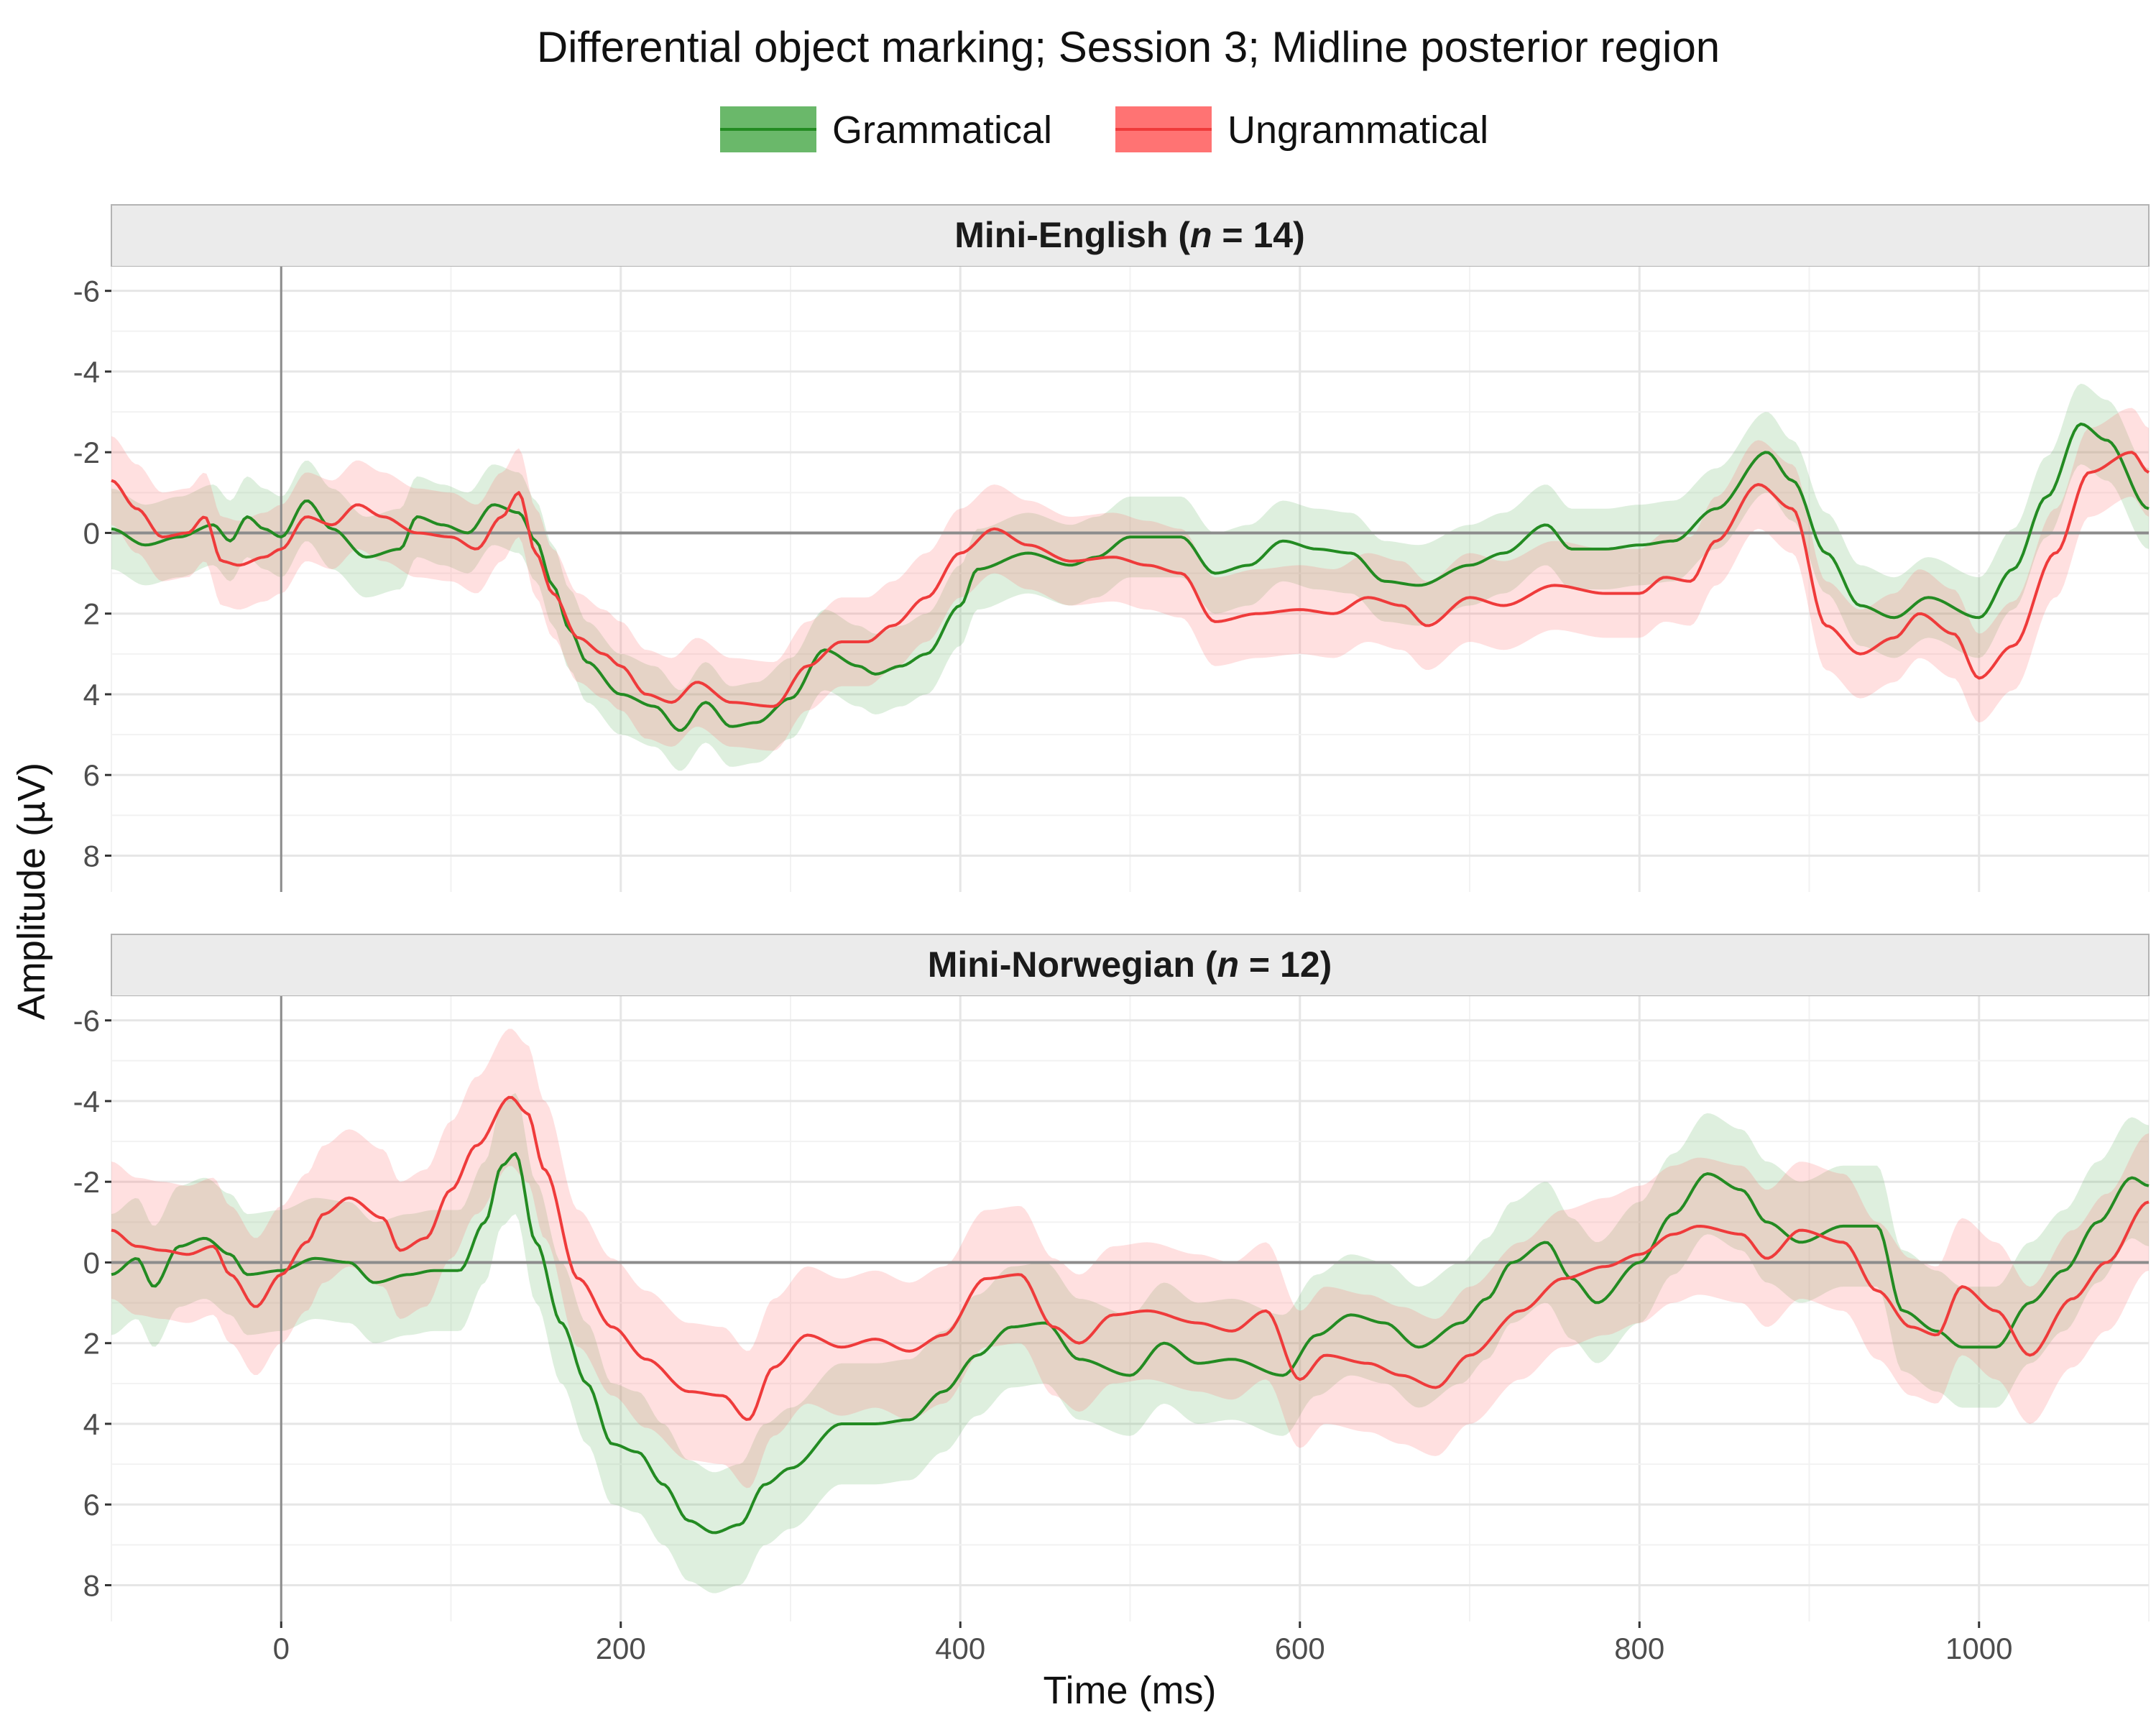 Image resolution: width=2156 pixels, height=1725 pixels. Describe the element at coordinates (960, 1648) in the screenshot. I see `x-tick-label: 400` at that location.